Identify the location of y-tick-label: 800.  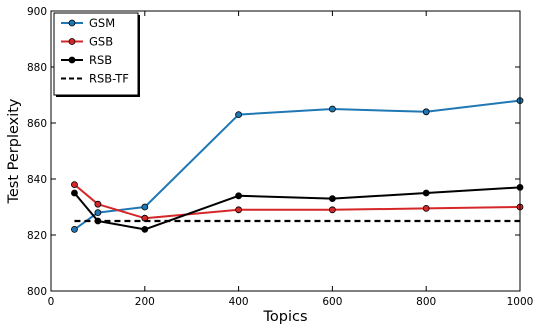
(37, 292).